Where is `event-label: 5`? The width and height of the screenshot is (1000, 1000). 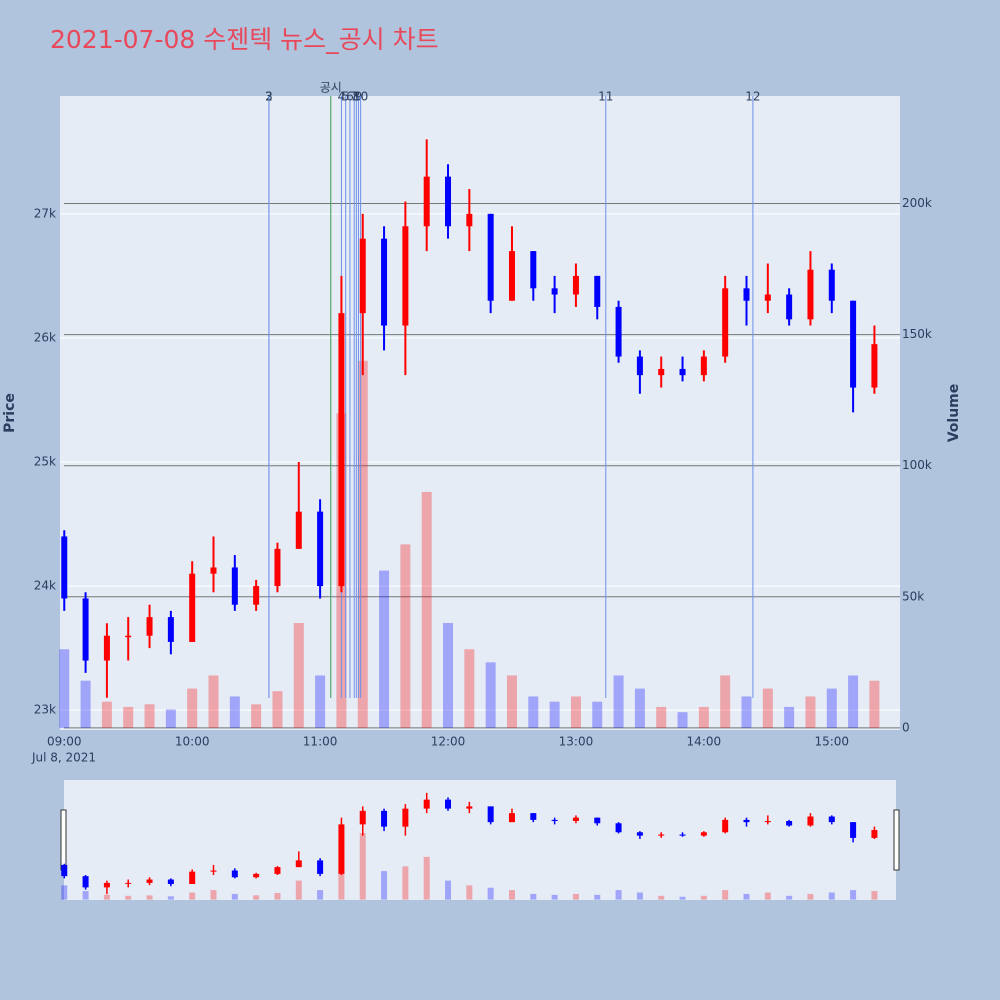 event-label: 5 is located at coordinates (346, 97).